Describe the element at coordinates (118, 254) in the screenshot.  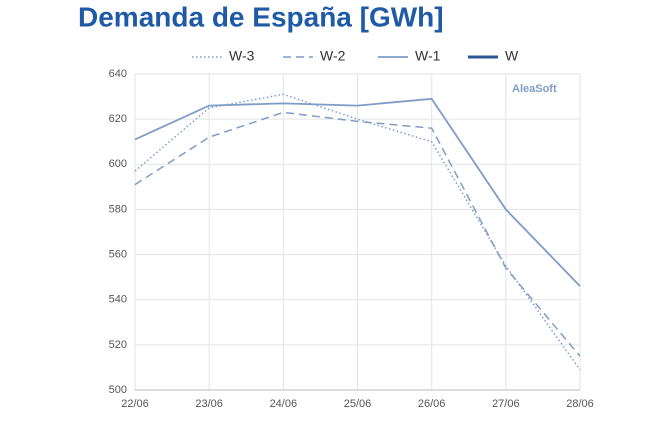
I see `y-tick-label: 560` at that location.